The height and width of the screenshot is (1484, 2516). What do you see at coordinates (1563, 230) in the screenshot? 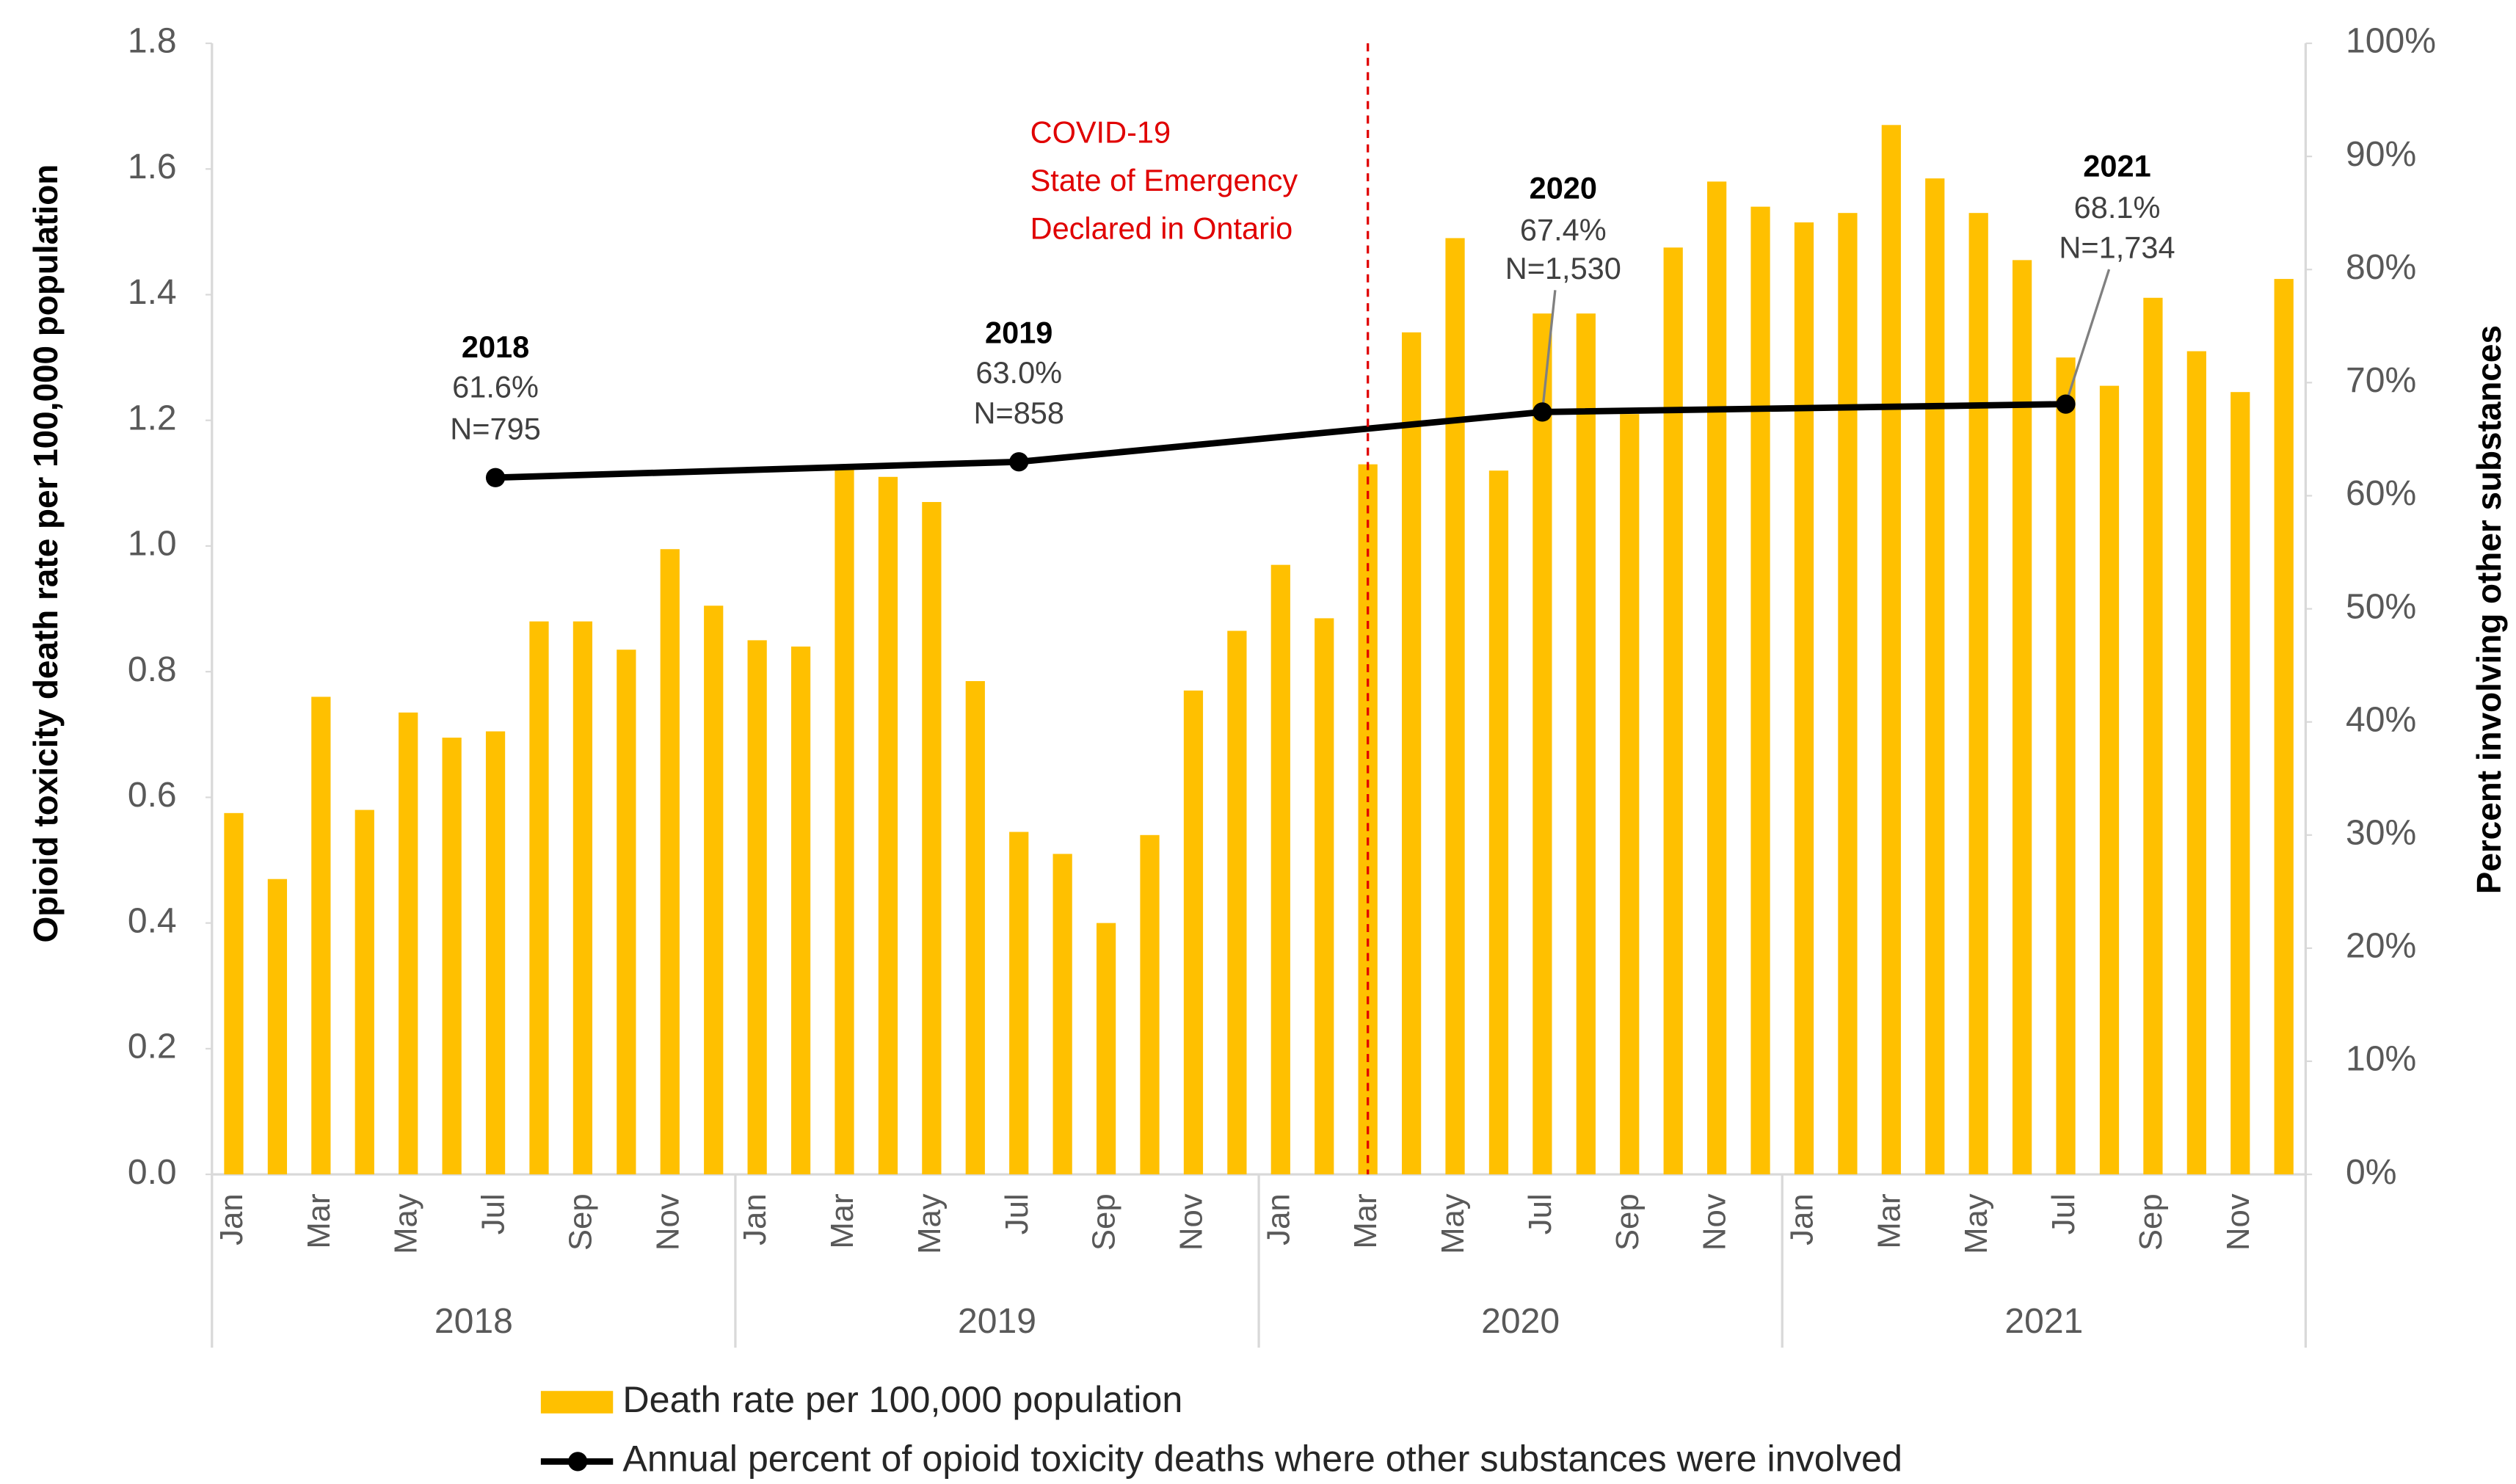
I see `point-value-label: 67.4%` at bounding box center [1563, 230].